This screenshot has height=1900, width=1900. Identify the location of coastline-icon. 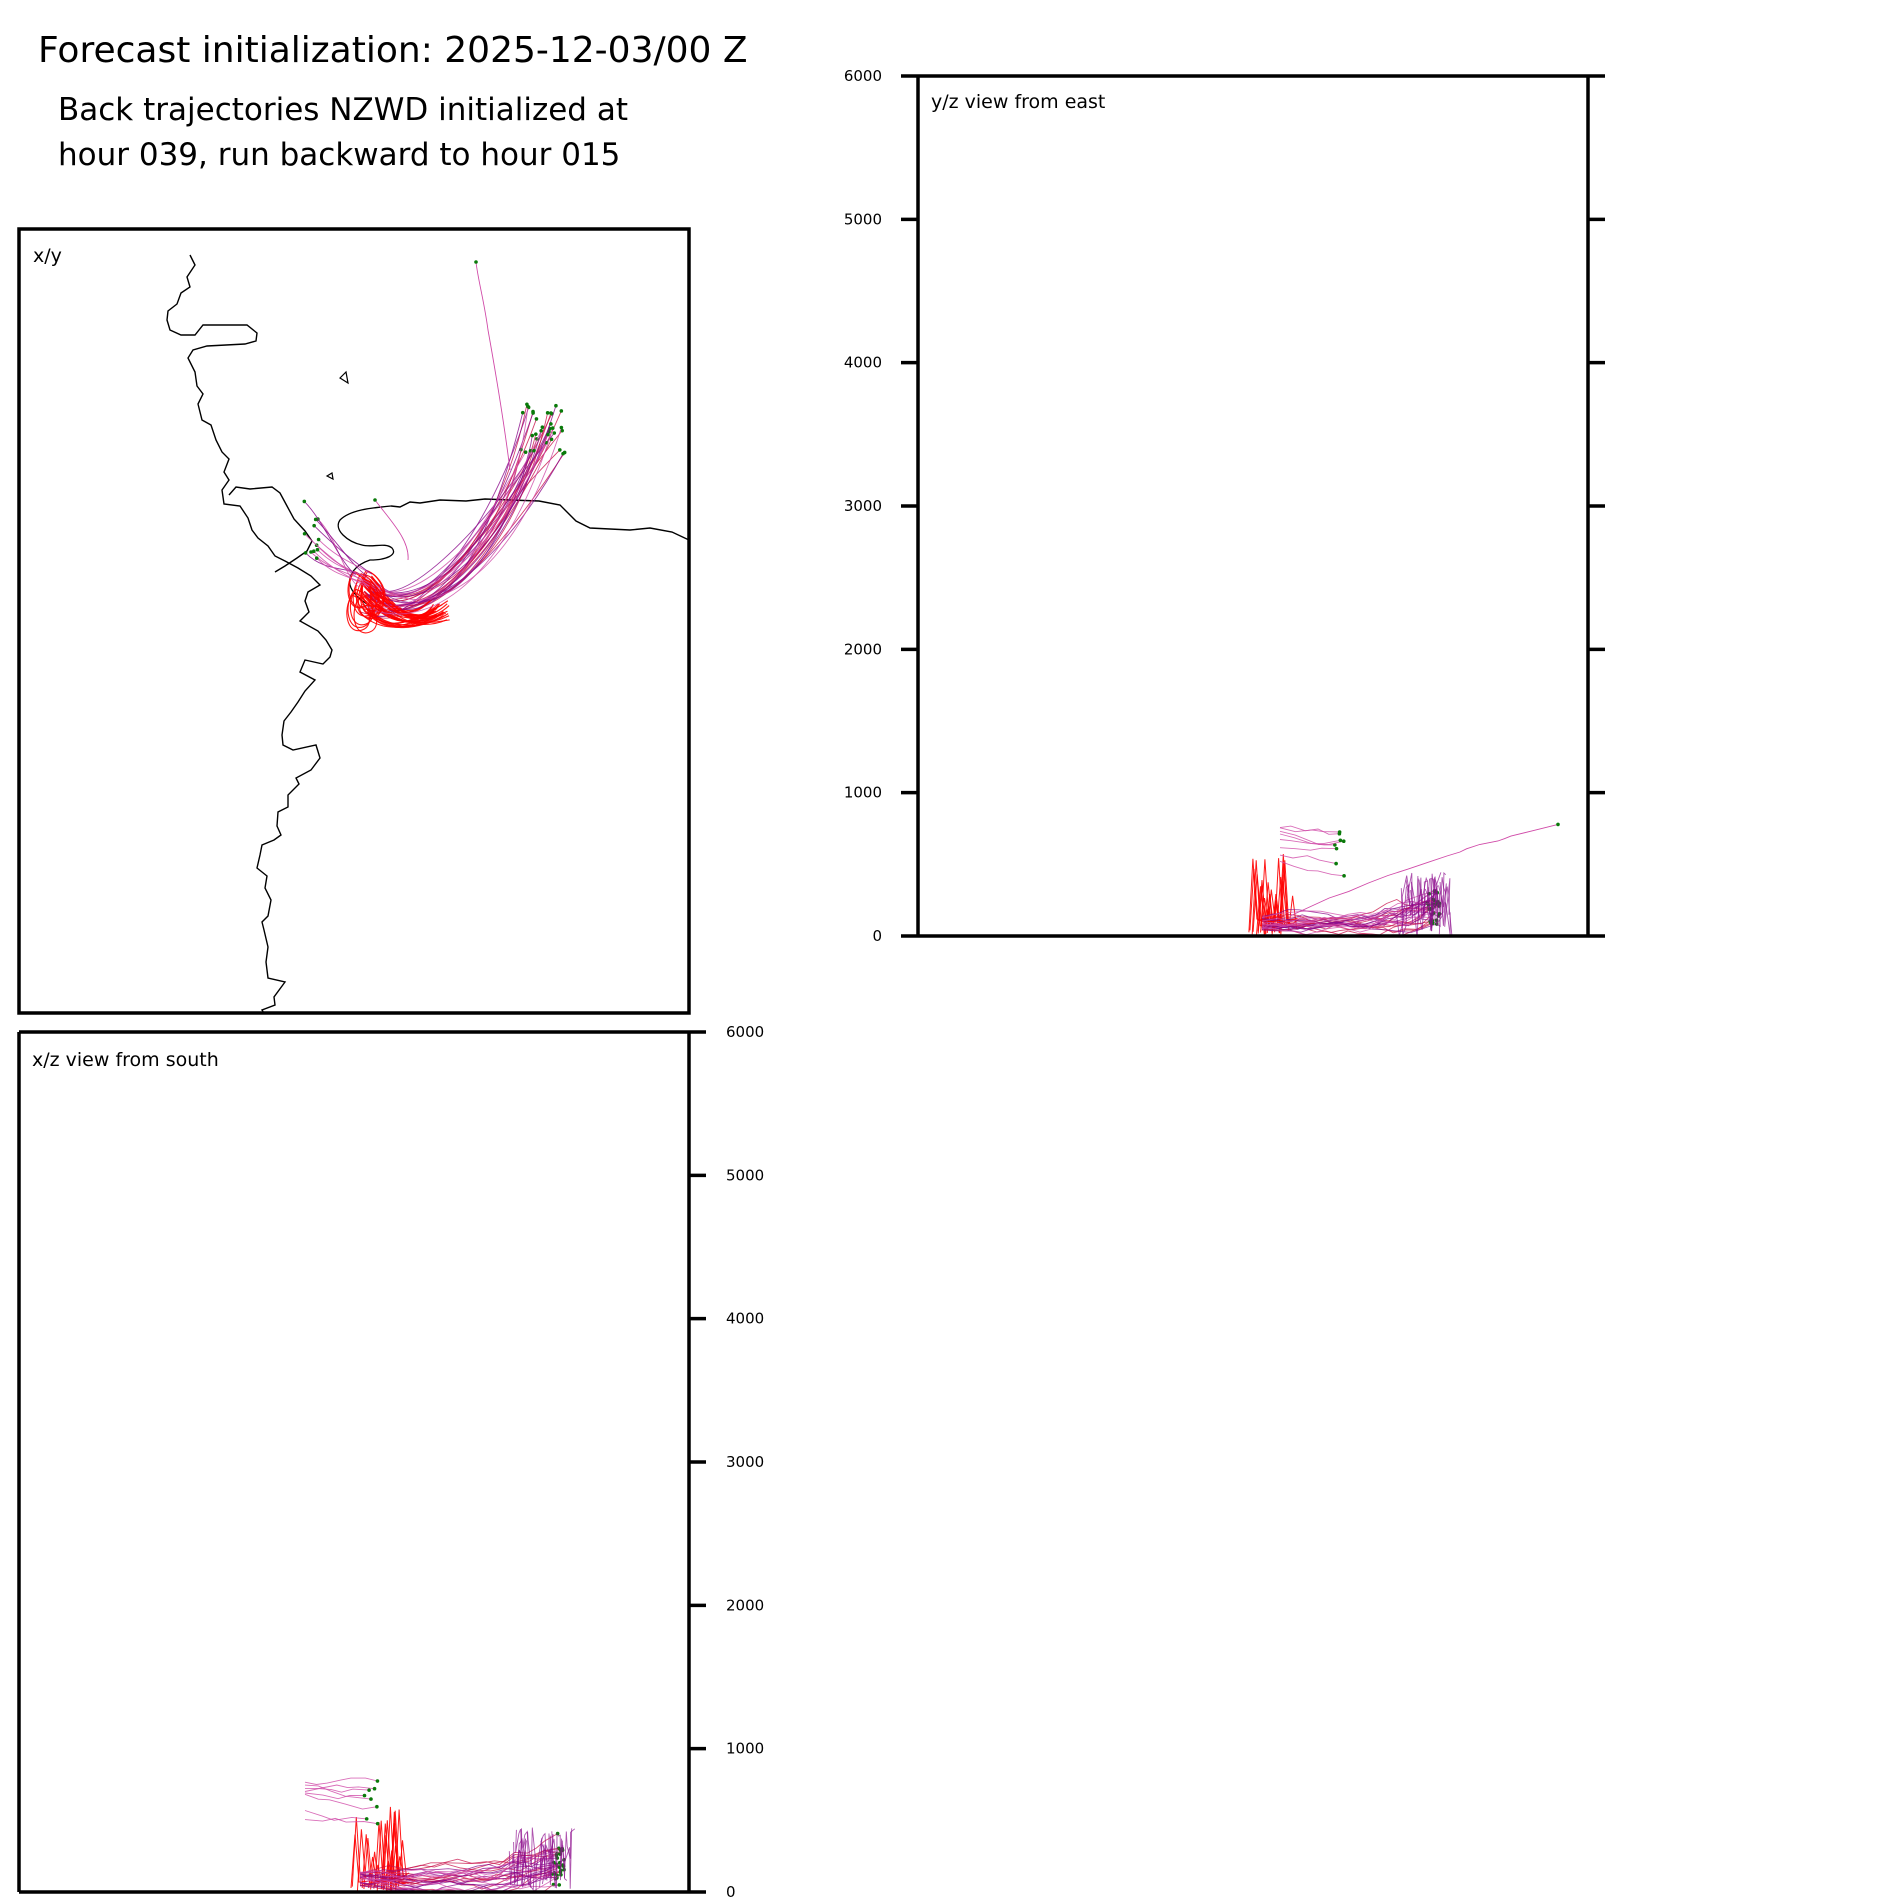
(270, 529).